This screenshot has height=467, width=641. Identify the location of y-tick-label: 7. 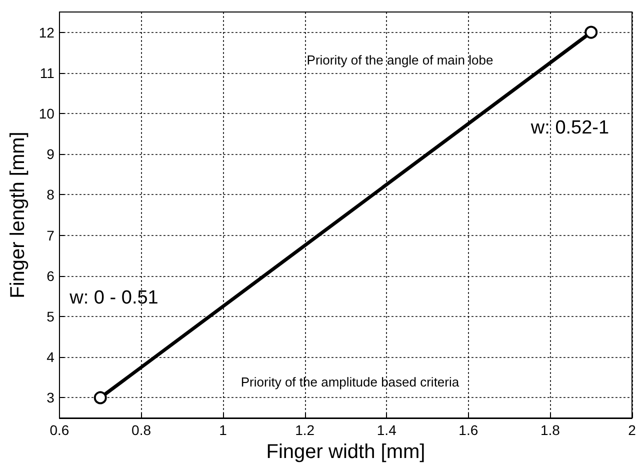
(50, 235).